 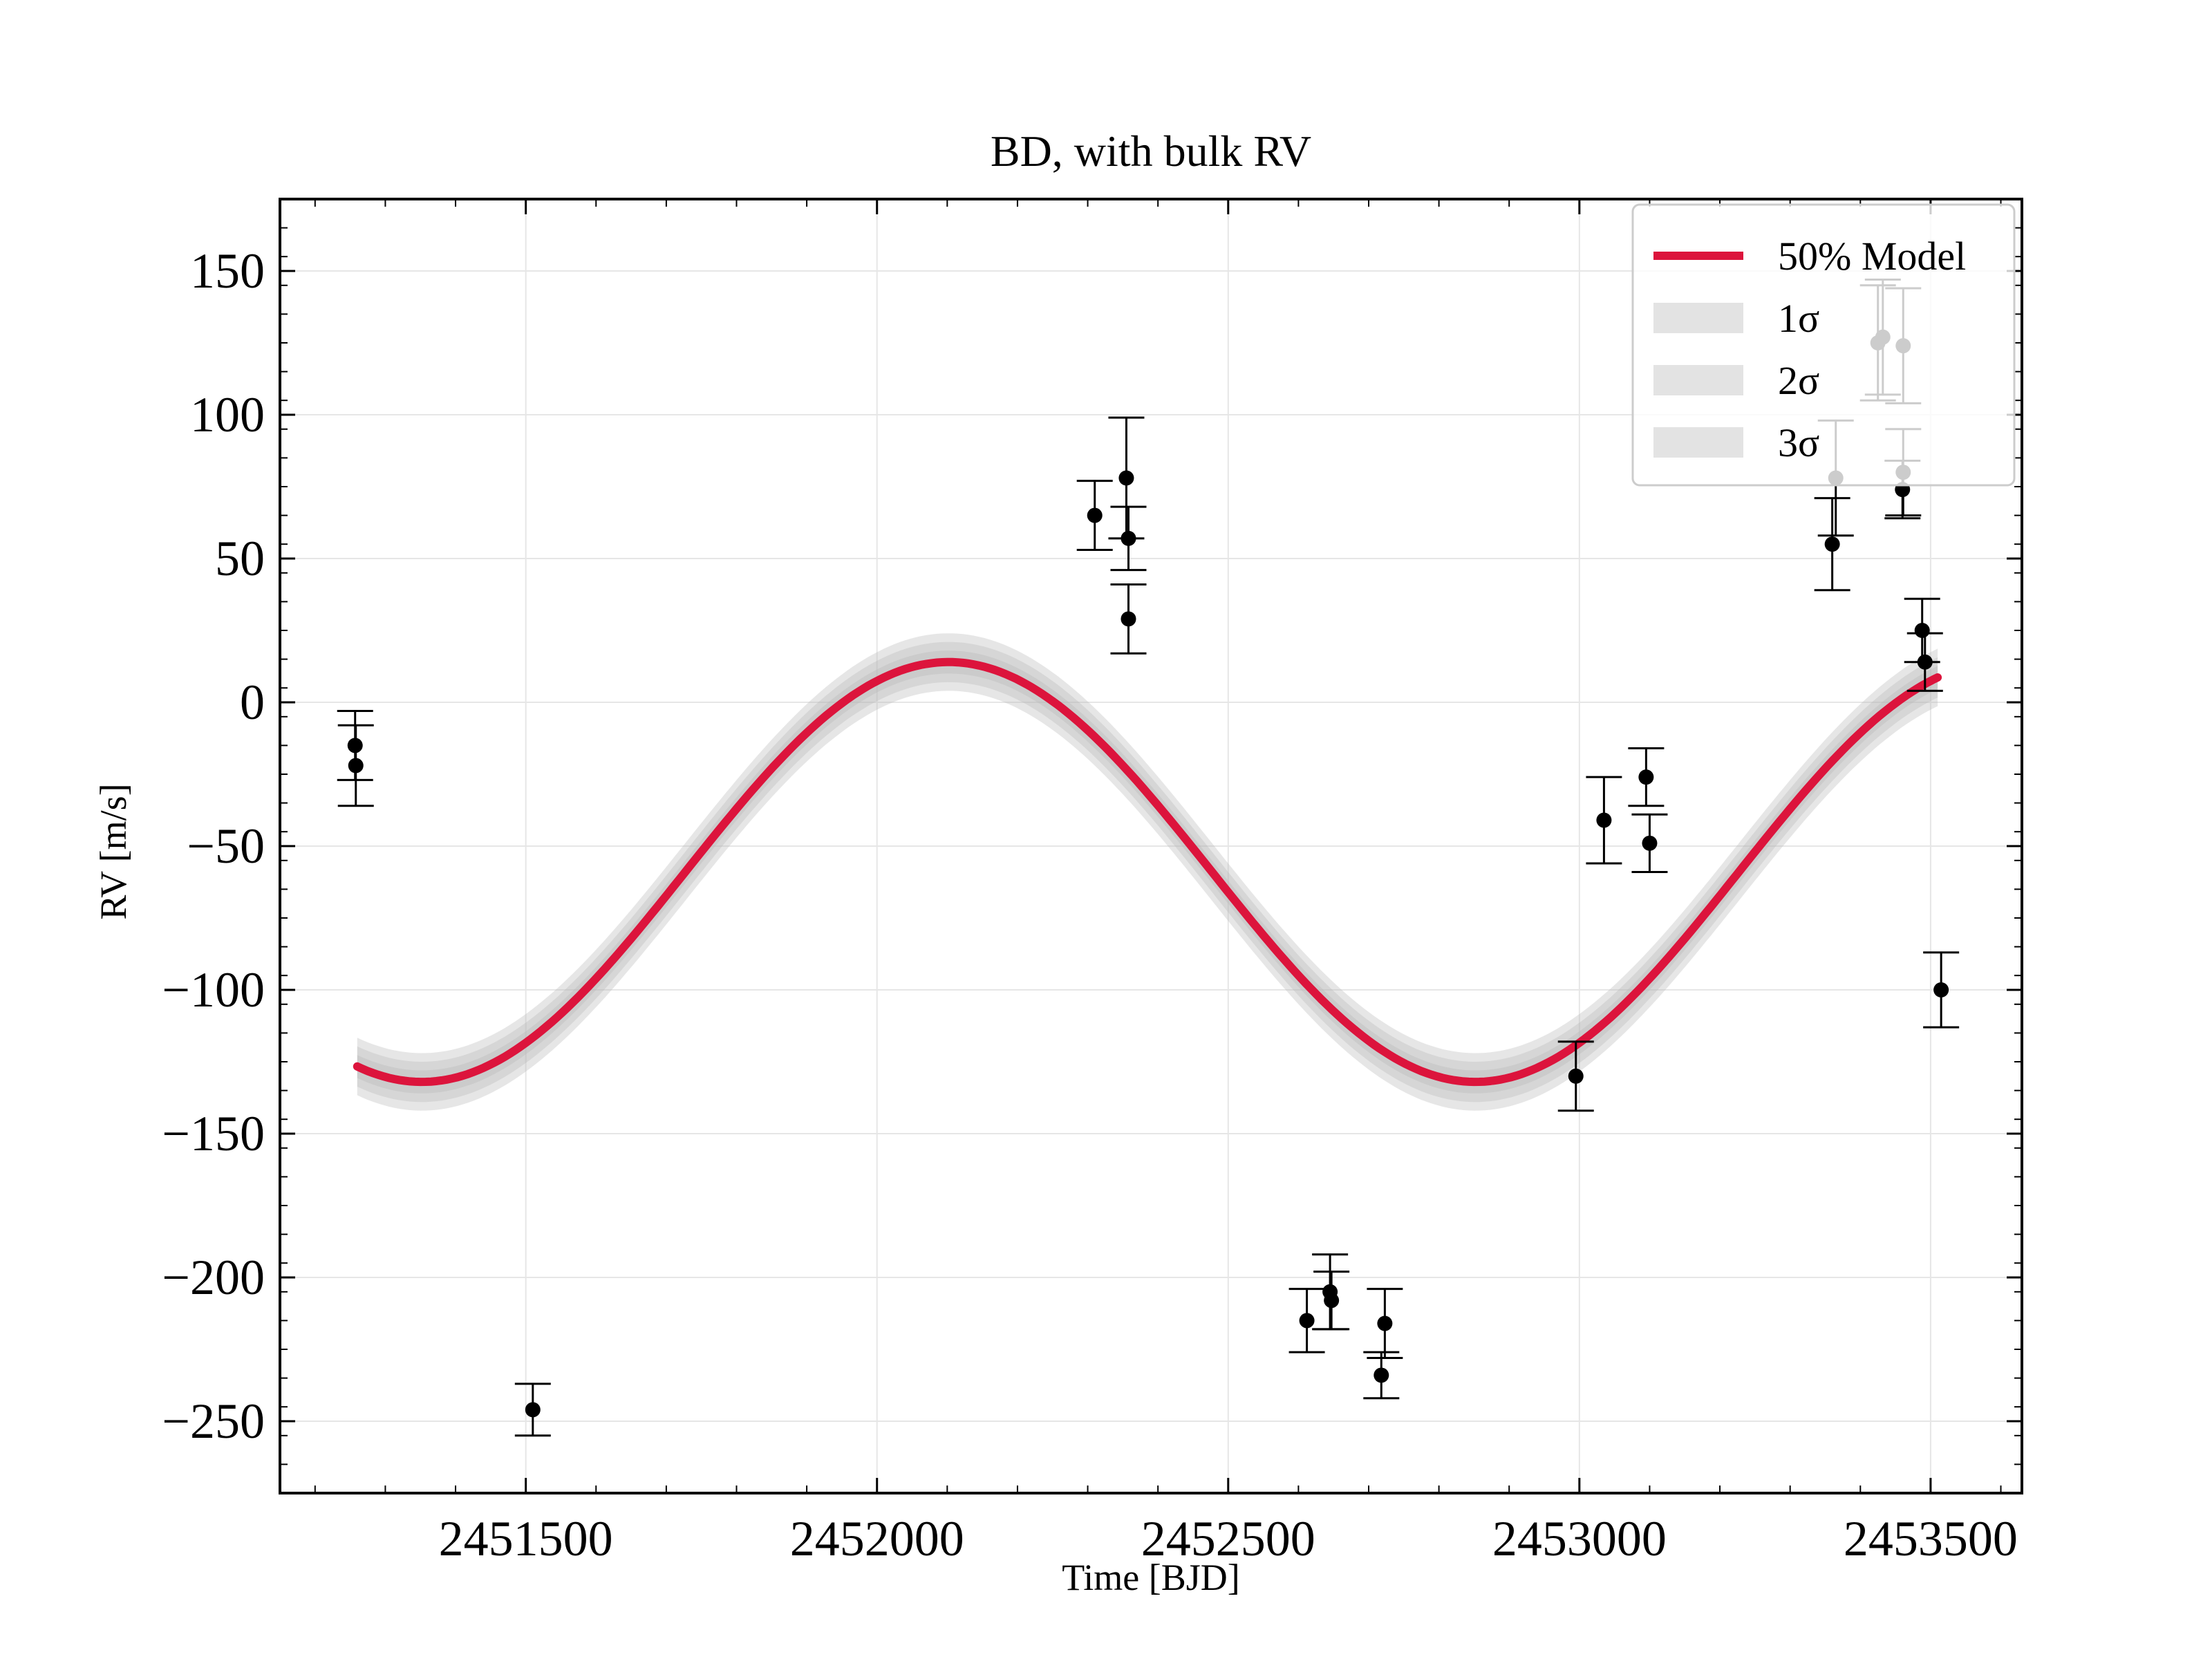 I want to click on legend-box, so click(x=1824, y=345).